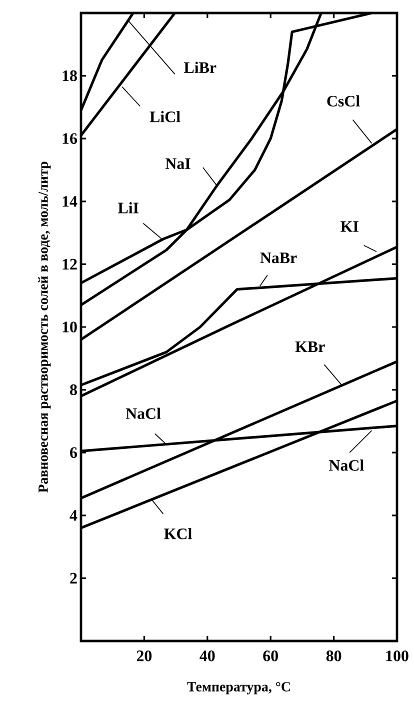  What do you see at coordinates (178, 534) in the screenshot?
I see `series-label: KCl` at bounding box center [178, 534].